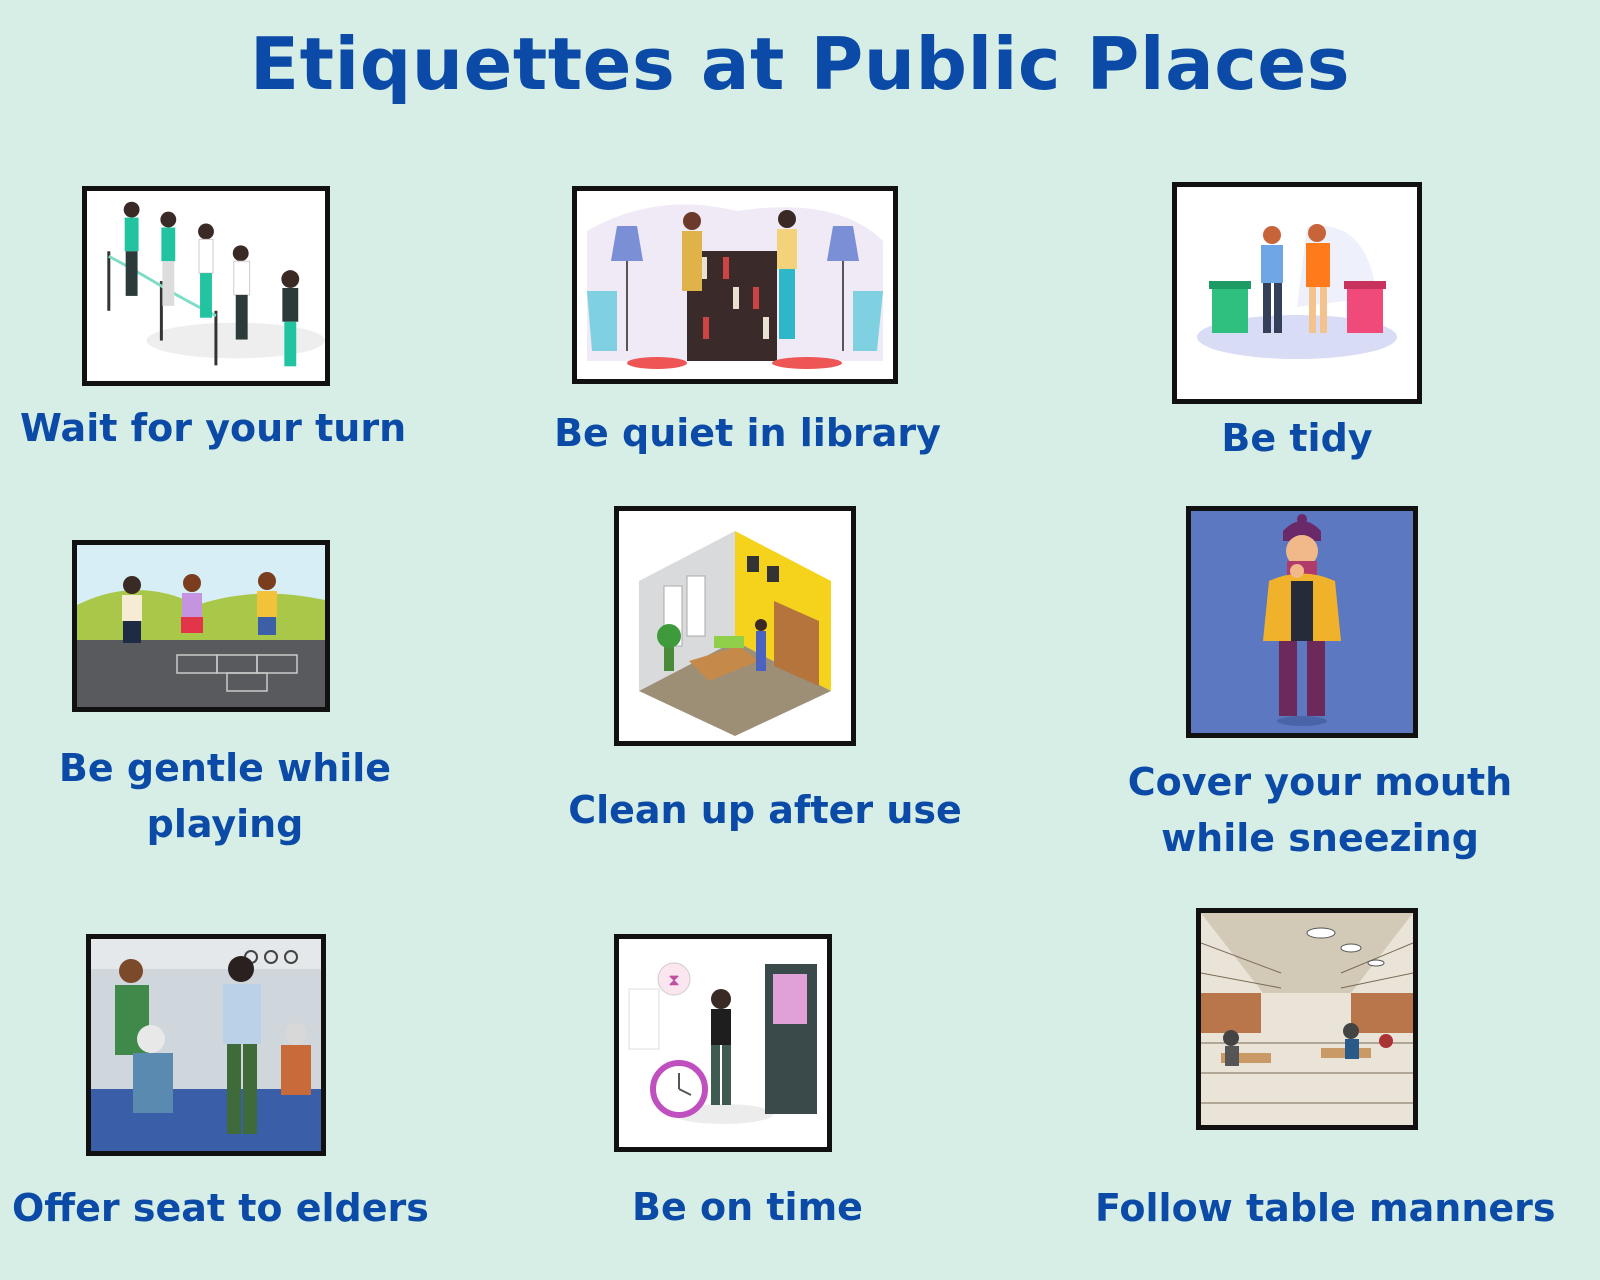 The width and height of the screenshot is (1600, 1280). I want to click on caption-cover-your-mouth-line-1: Cover your mouth, so click(1320, 782).